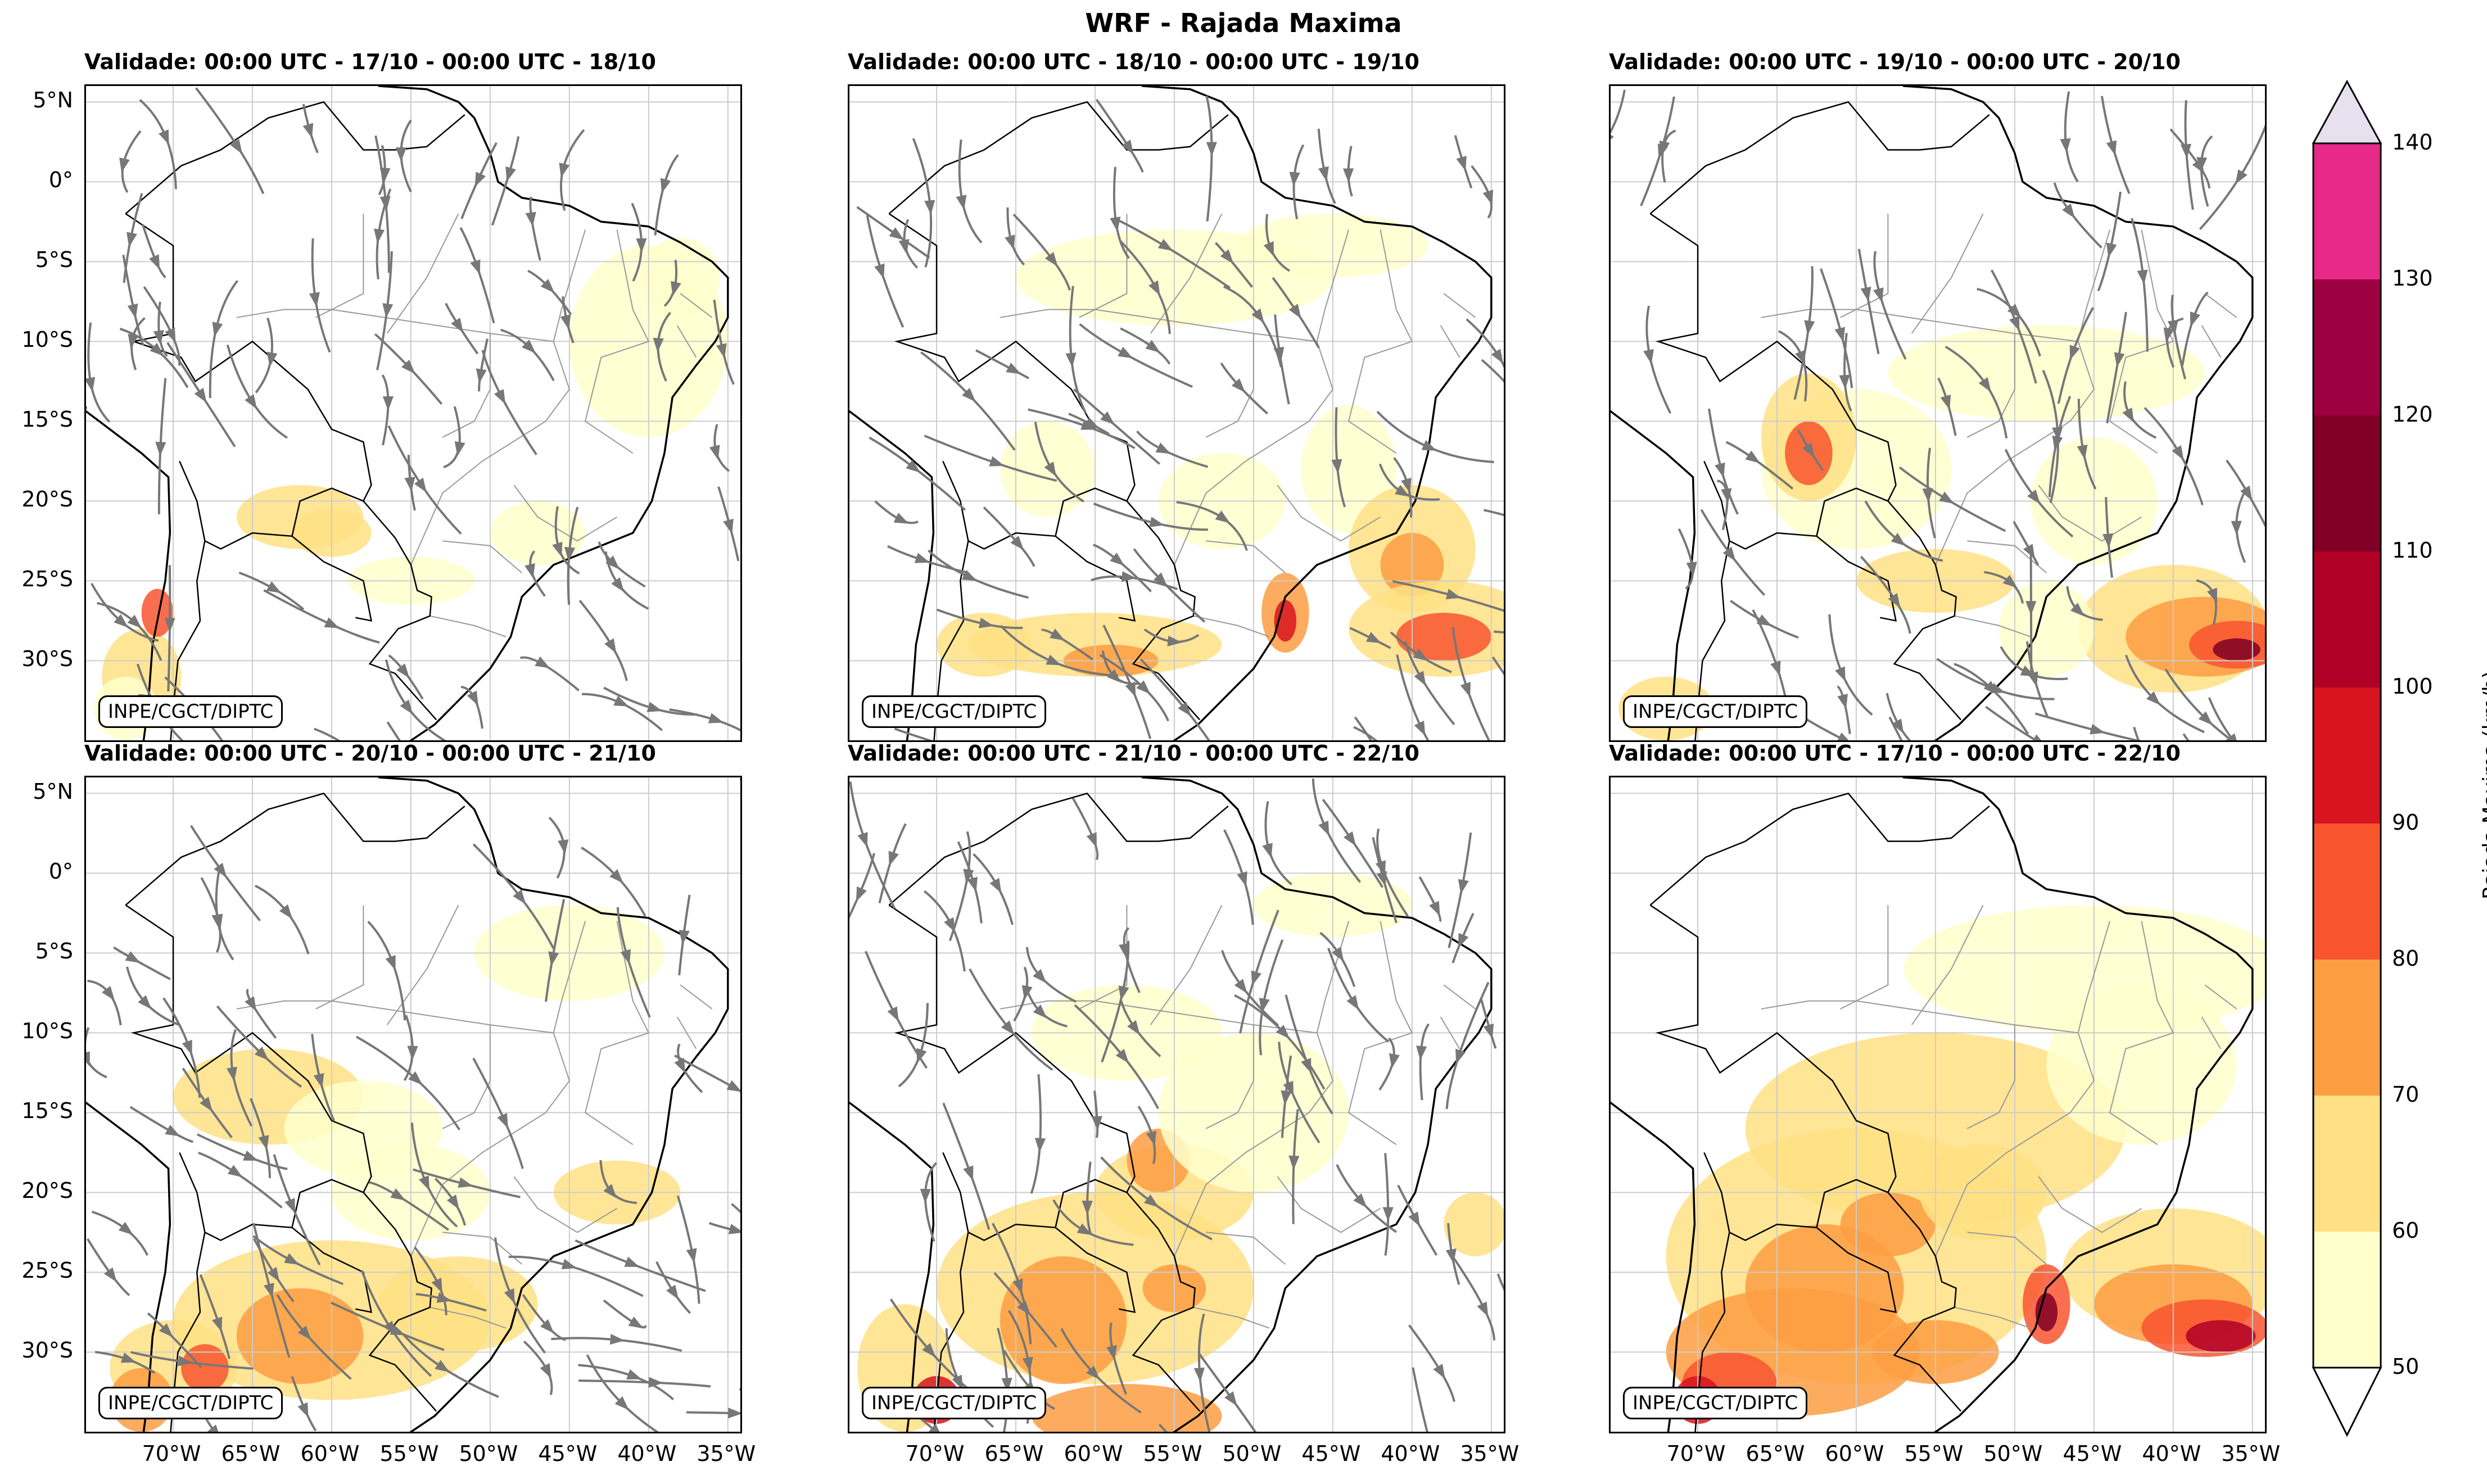 The image size is (2487, 1484). Describe the element at coordinates (54, 260) in the screenshot. I see `latitude-label: 5°S` at that location.